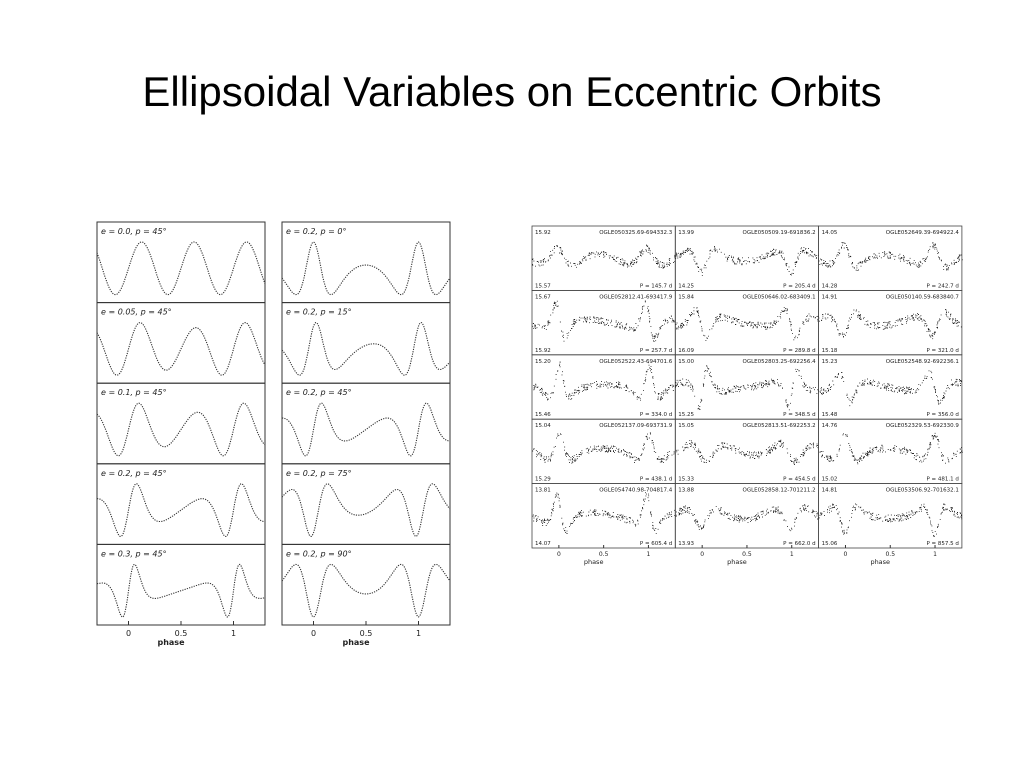 Image resolution: width=1024 pixels, height=768 pixels. Describe the element at coordinates (543, 415) in the screenshot. I see `magnitude-bottom: 15.46` at that location.